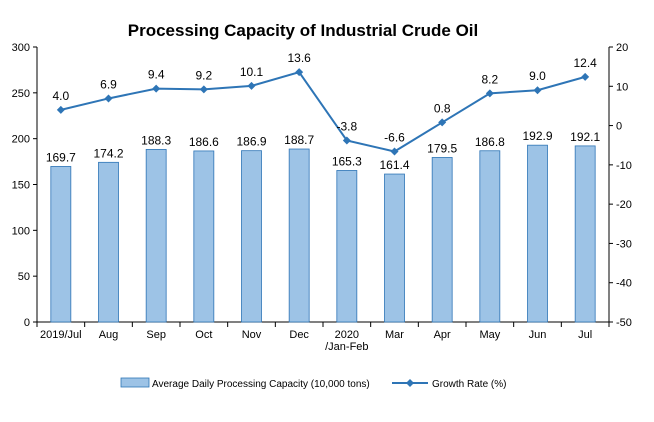 Image resolution: width=654 pixels, height=422 pixels. What do you see at coordinates (442, 335) in the screenshot?
I see `x-axis-tick-label: Apr` at bounding box center [442, 335].